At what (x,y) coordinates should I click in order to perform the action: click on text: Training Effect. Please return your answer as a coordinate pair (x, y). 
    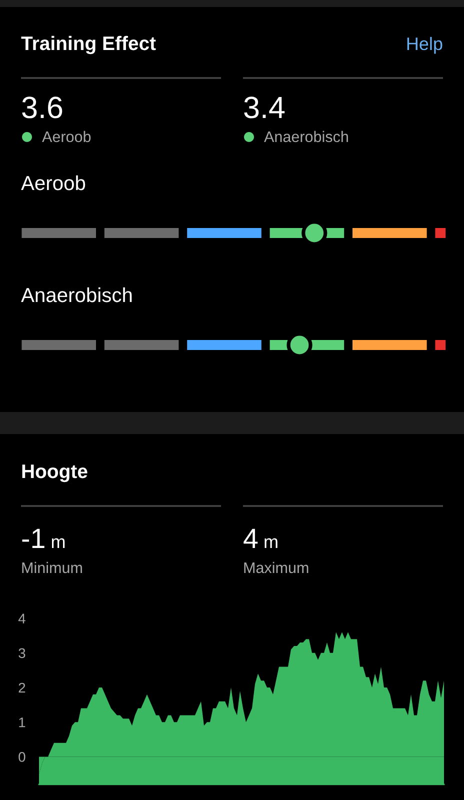
    Looking at the image, I should click on (88, 45).